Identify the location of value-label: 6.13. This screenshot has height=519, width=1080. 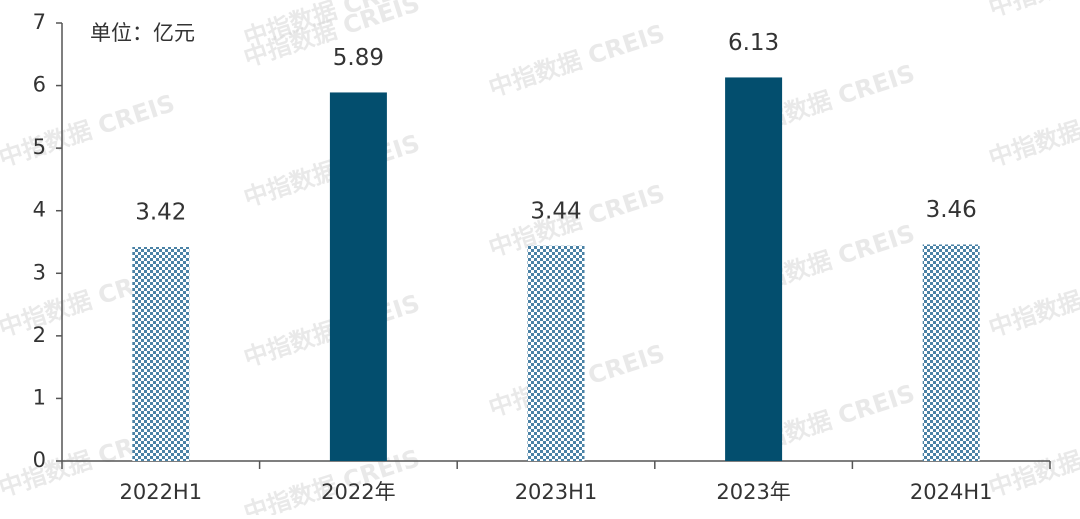
(753, 43).